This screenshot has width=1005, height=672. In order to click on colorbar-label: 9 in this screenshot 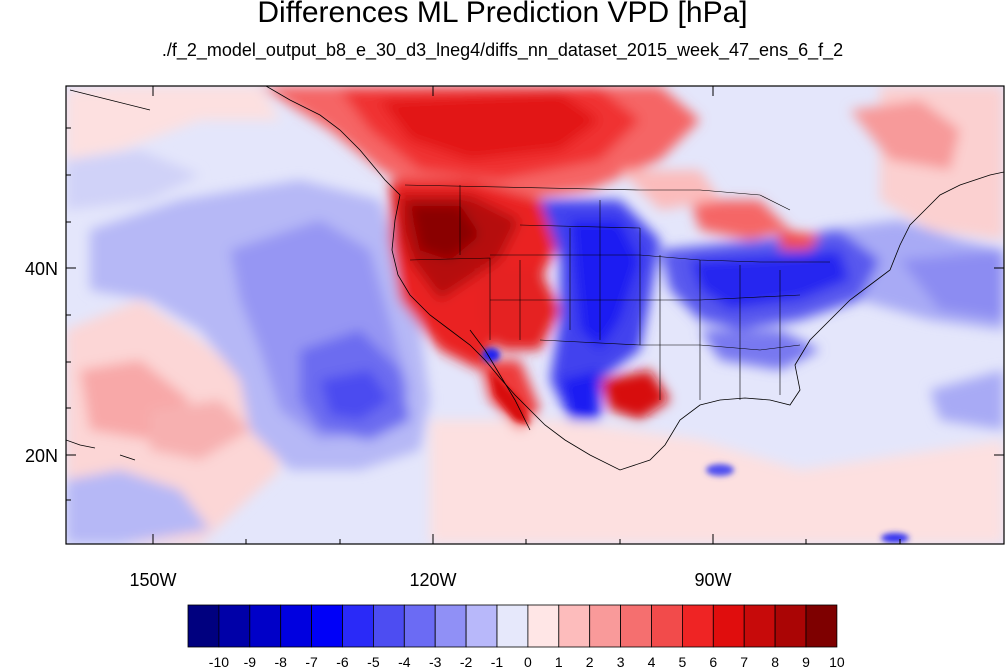, I will do `click(806, 662)`.